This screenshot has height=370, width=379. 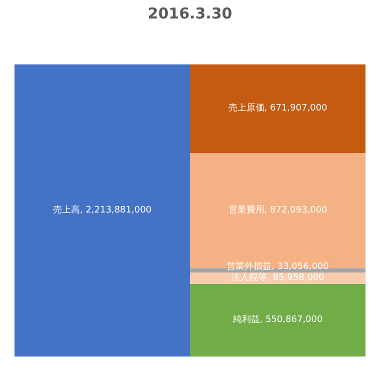 What do you see at coordinates (278, 320) in the screenshot?
I see `data-label: 純利益, 550,867,000` at bounding box center [278, 320].